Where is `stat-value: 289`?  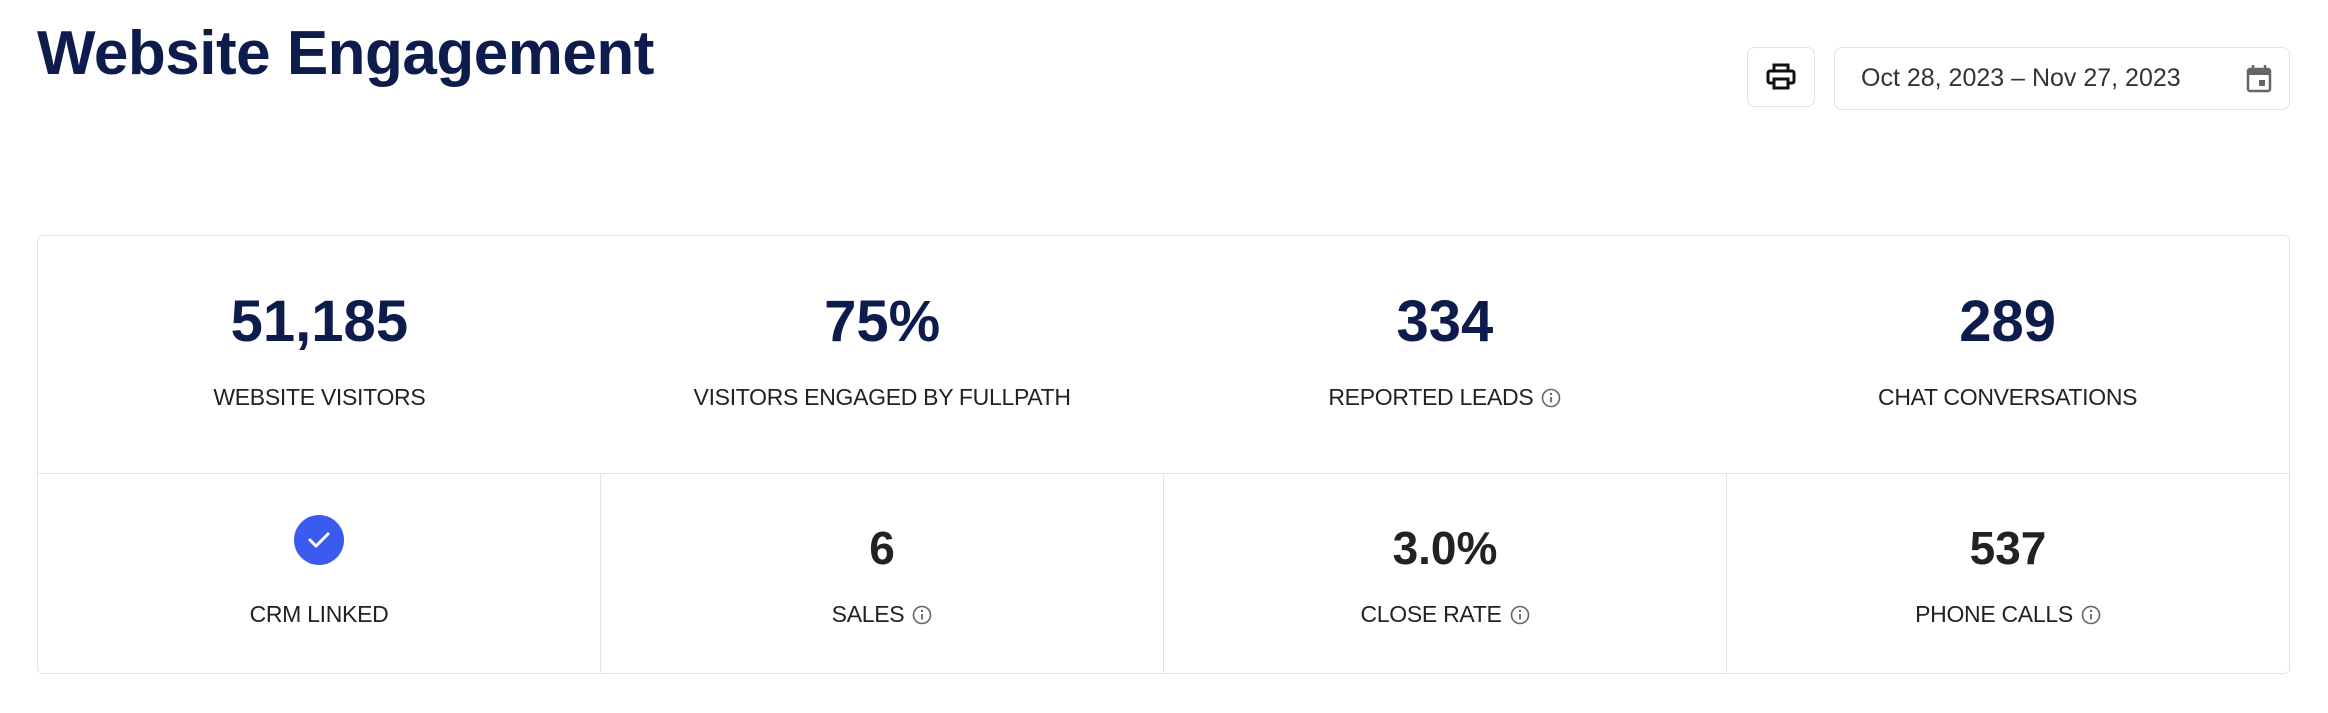
stat-value: 289 is located at coordinates (2008, 321).